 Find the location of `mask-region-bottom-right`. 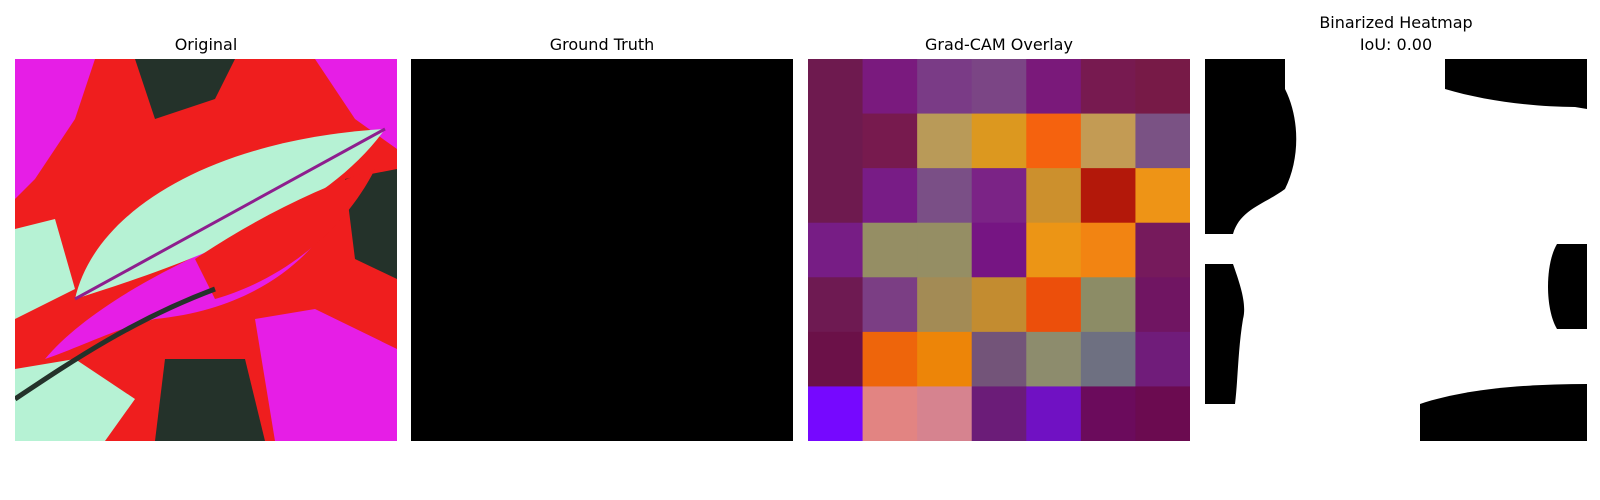

mask-region-bottom-right is located at coordinates (1503, 412).